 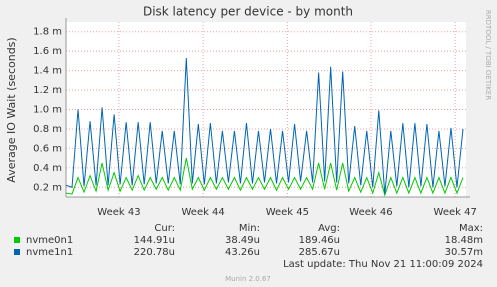 What do you see at coordinates (49, 240) in the screenshot?
I see `legend-label: nvme0n1` at bounding box center [49, 240].